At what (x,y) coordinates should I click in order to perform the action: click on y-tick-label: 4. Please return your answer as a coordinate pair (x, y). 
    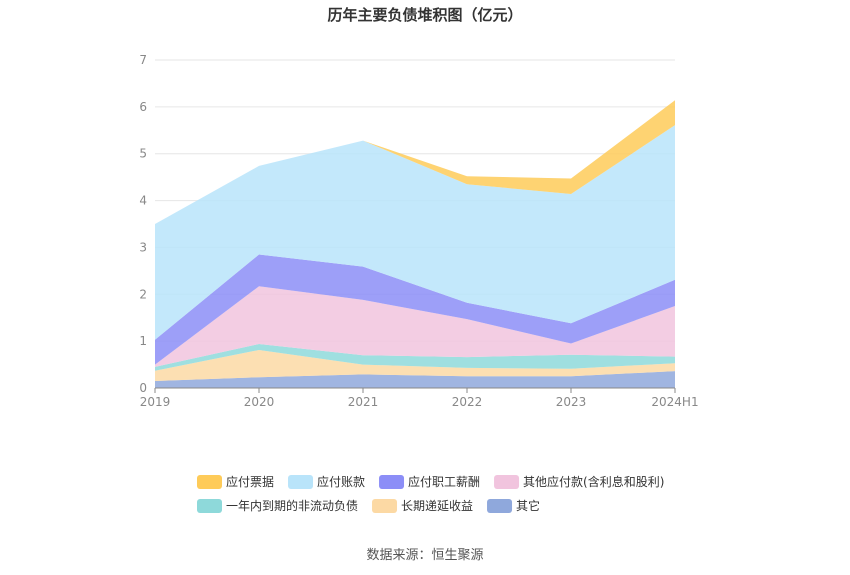
    Looking at the image, I should click on (143, 201).